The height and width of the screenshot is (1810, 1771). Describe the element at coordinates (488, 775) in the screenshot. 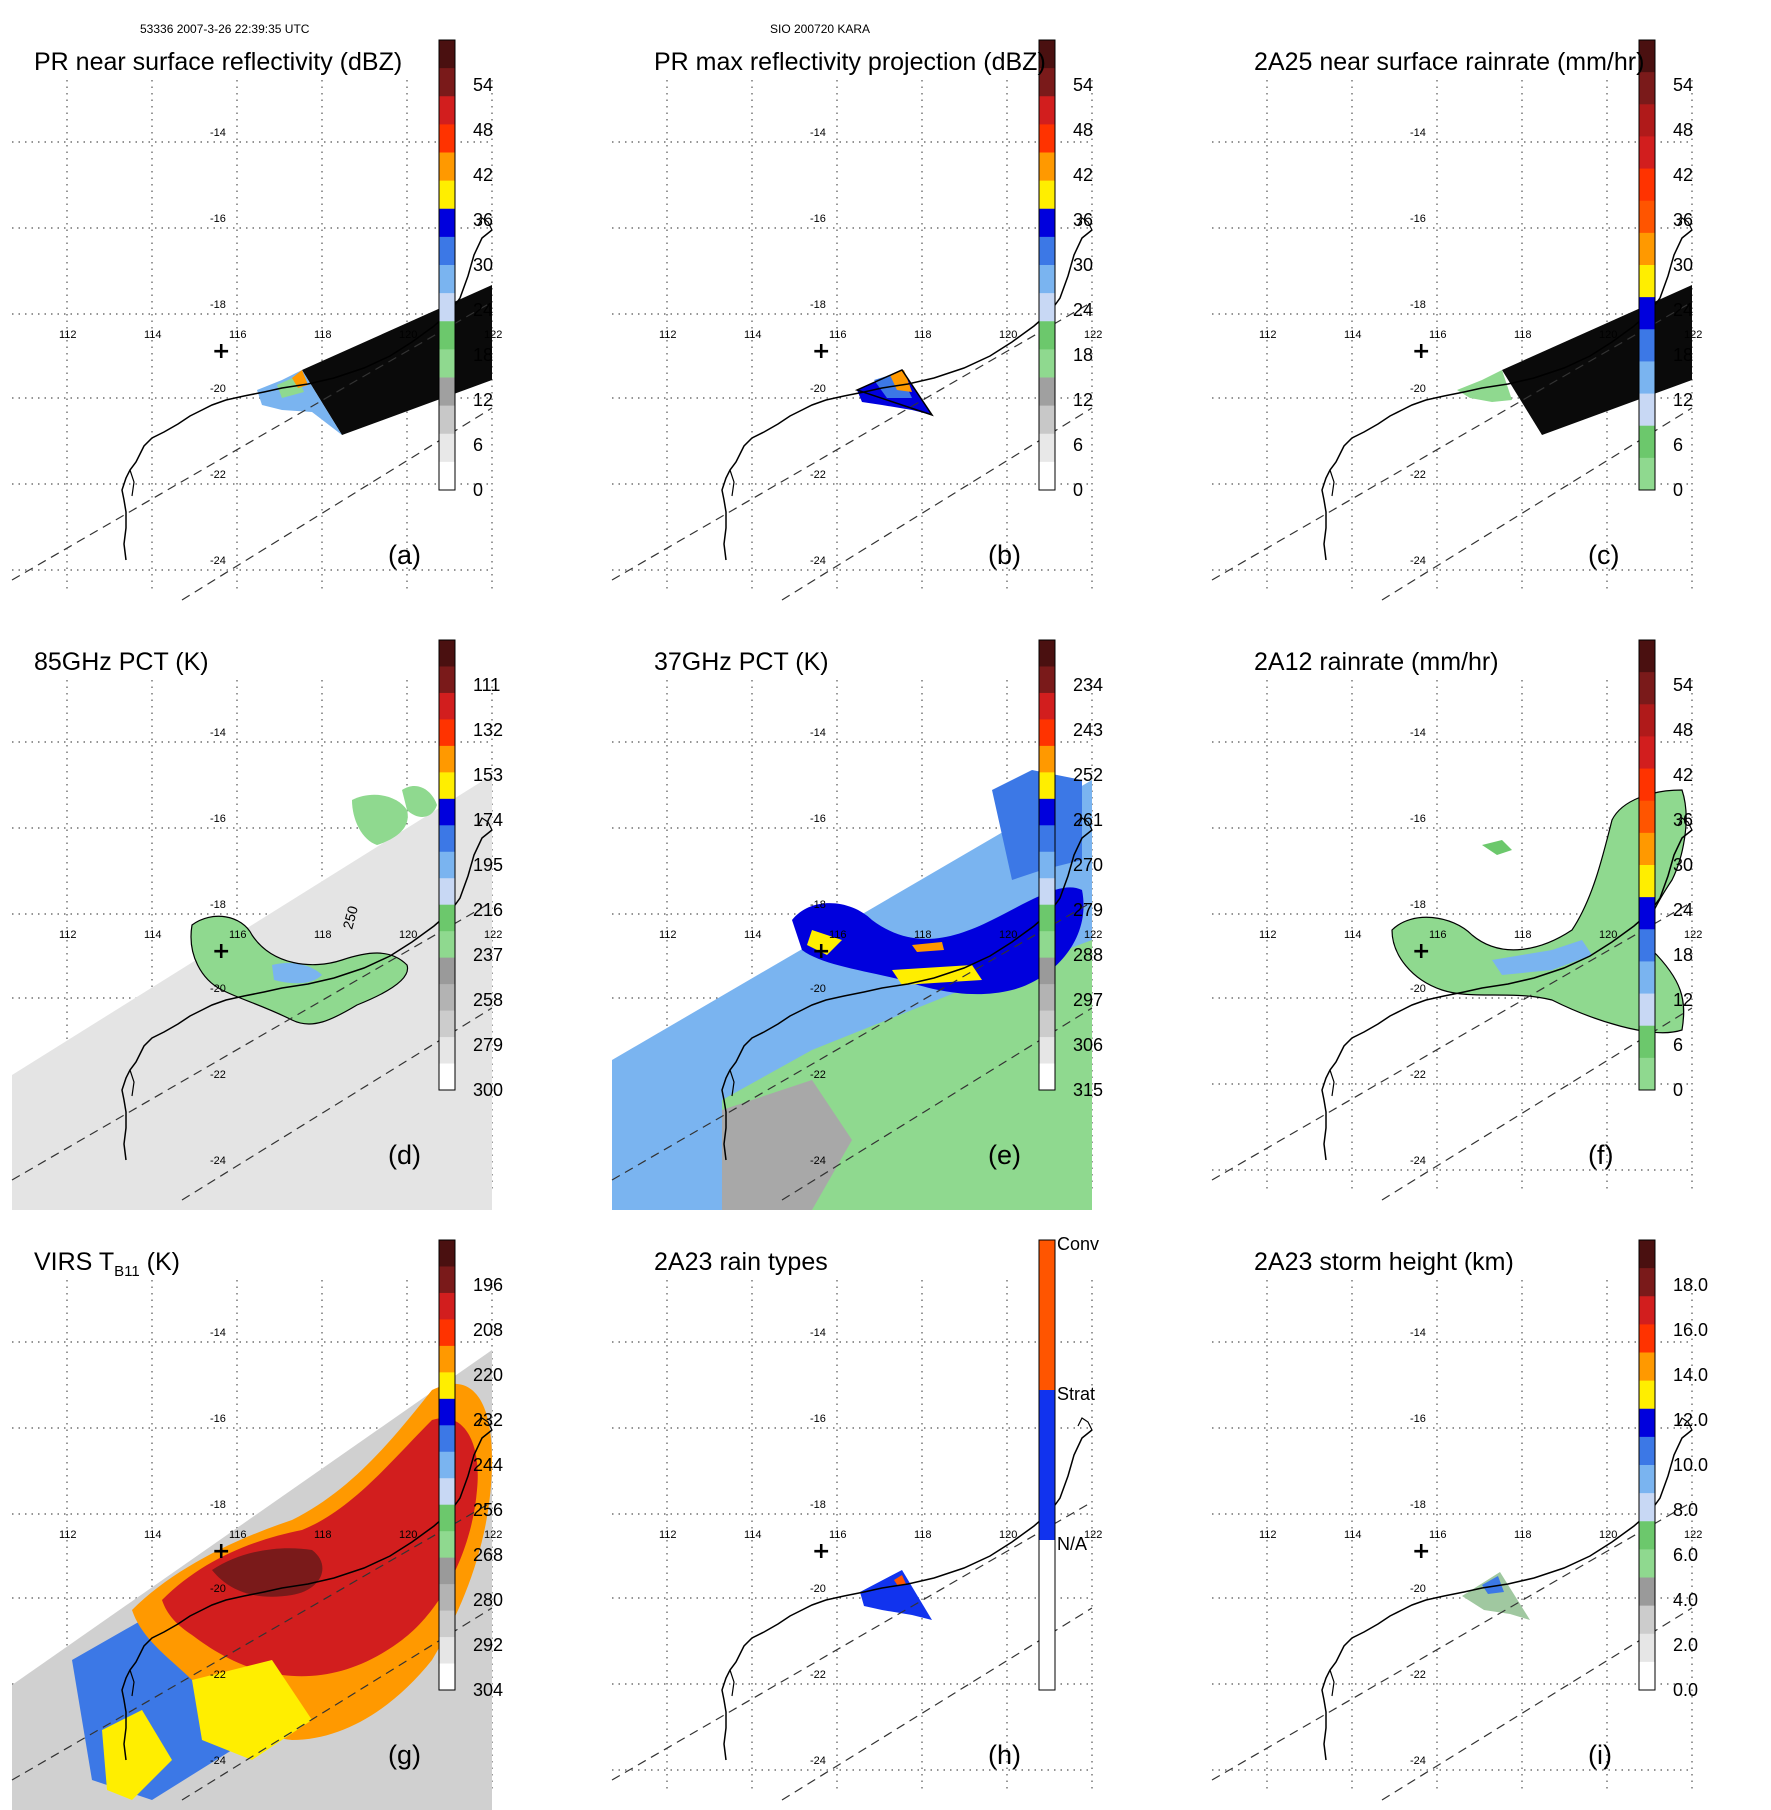

I see `colorbar-tick-label: 153` at that location.